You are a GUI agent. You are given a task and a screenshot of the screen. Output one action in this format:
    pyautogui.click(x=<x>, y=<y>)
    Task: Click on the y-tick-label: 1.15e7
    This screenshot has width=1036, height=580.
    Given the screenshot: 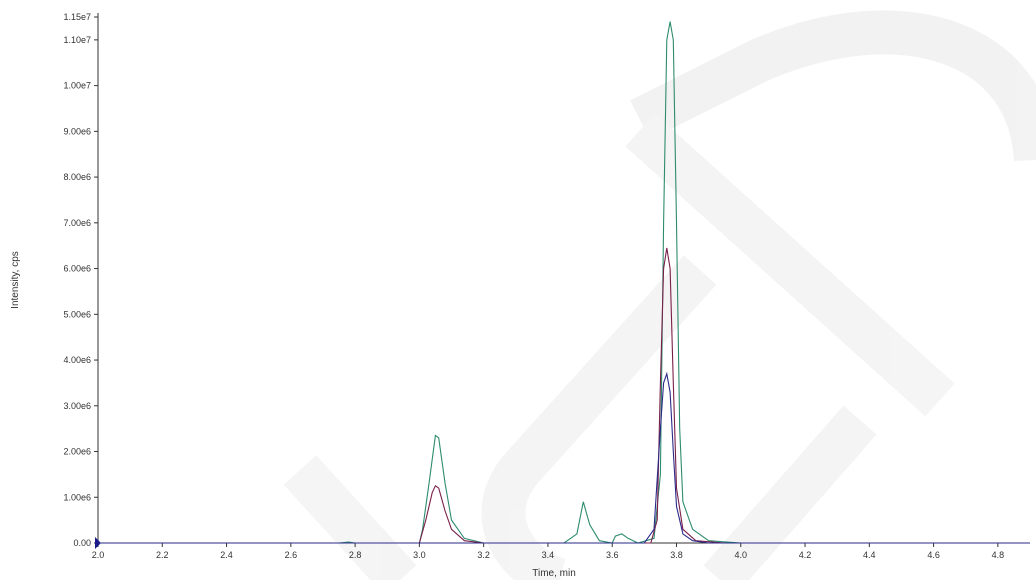 What is the action you would take?
    pyautogui.click(x=77, y=17)
    